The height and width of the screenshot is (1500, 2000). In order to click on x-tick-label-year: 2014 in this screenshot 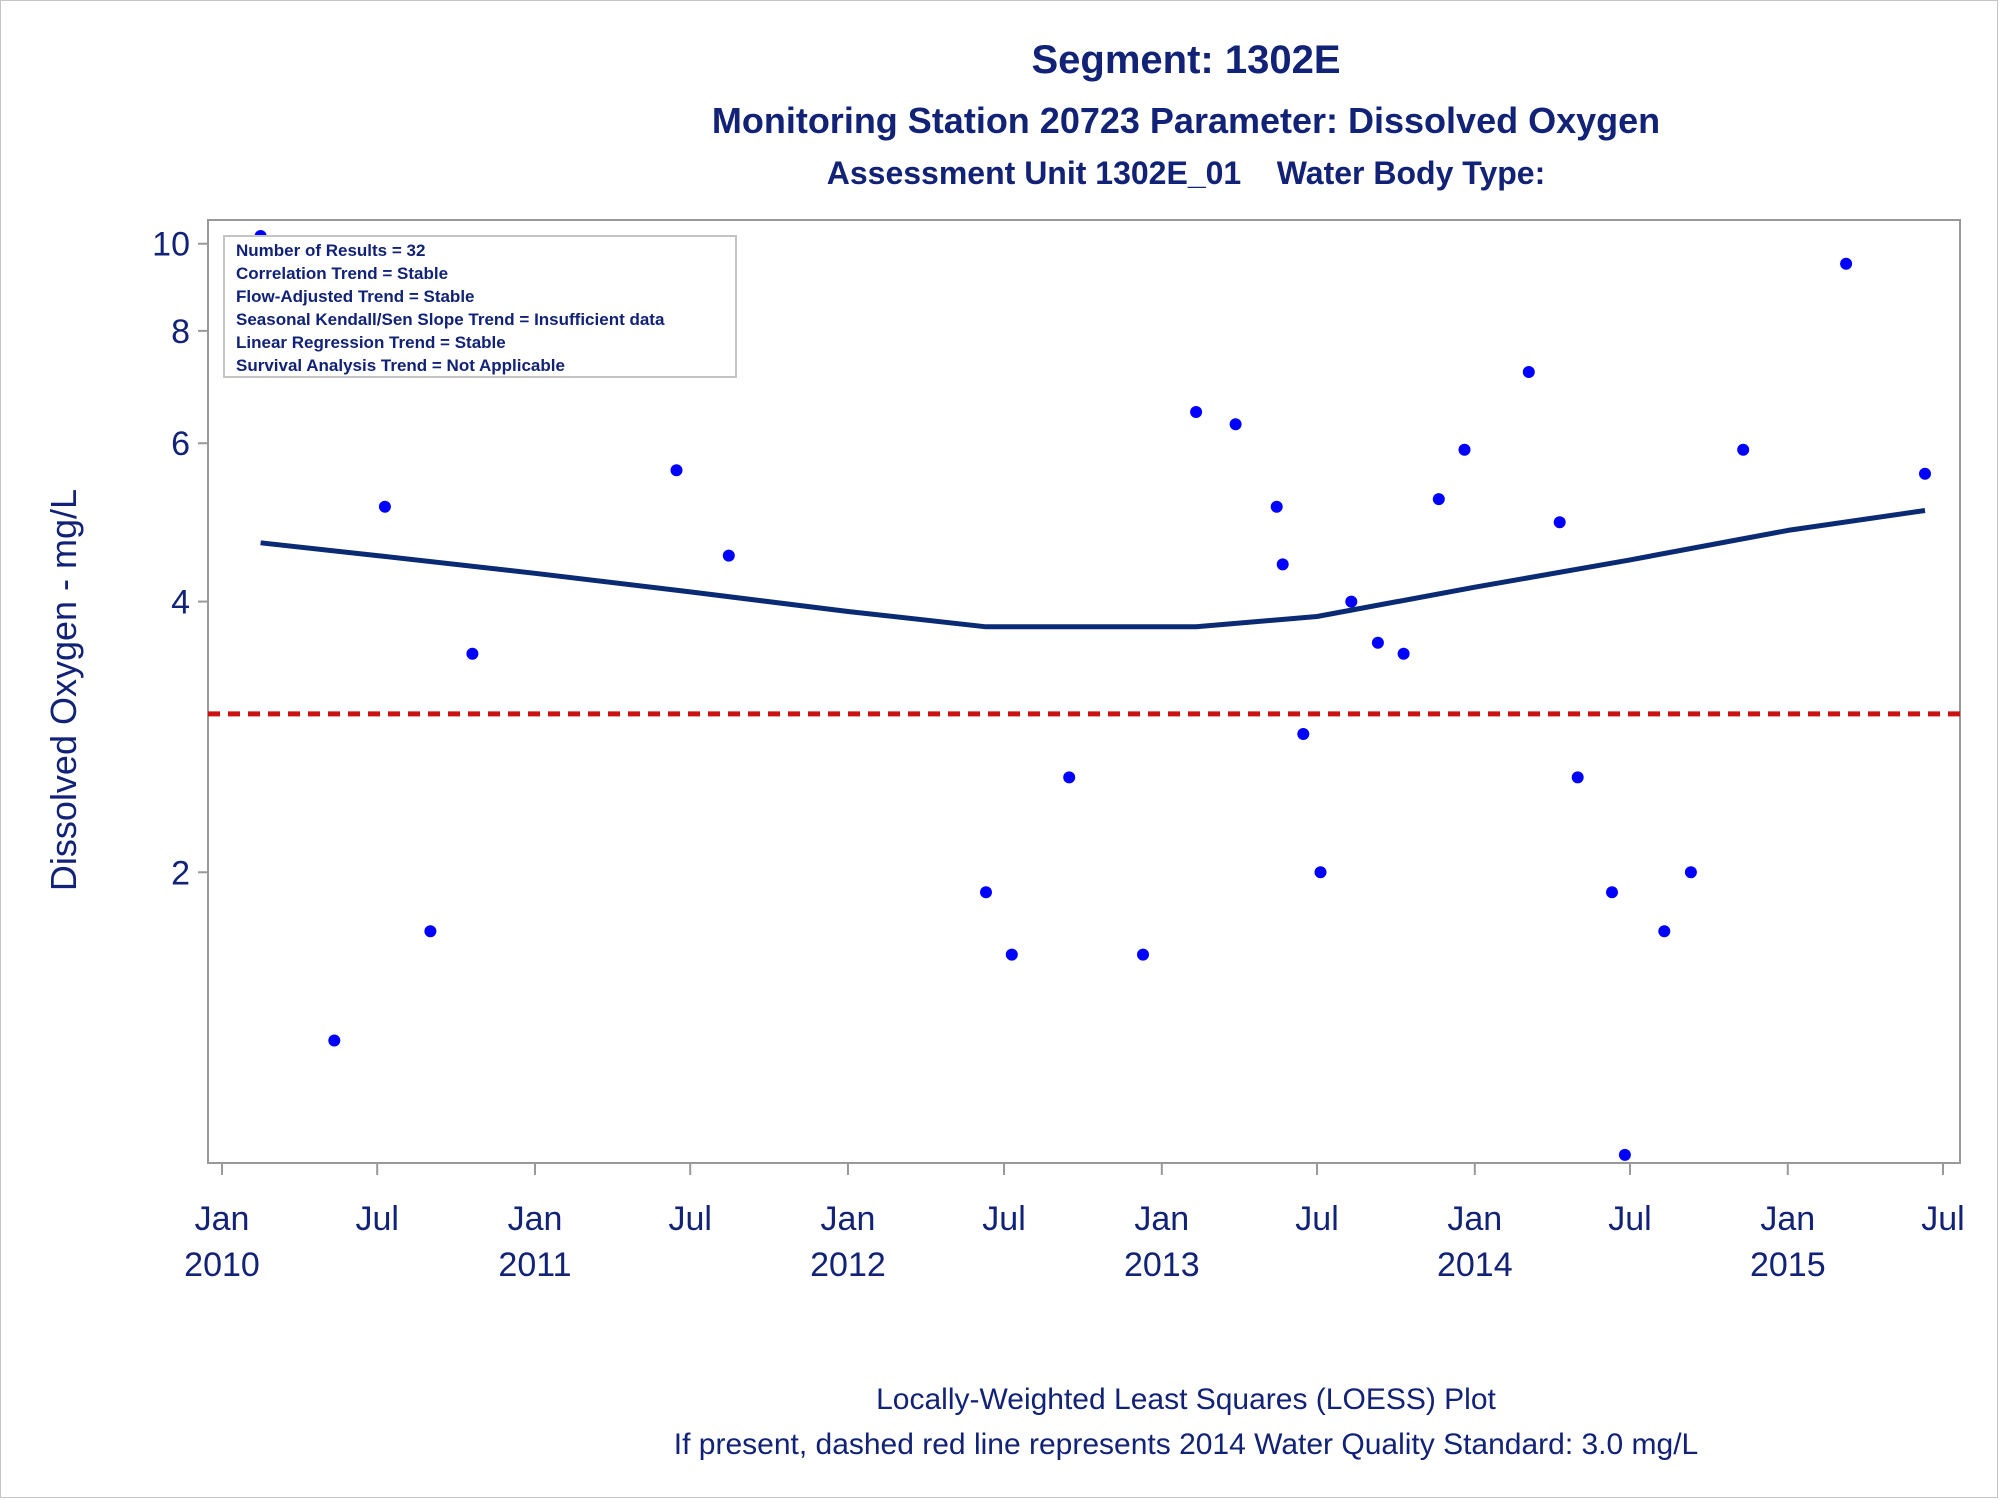, I will do `click(1475, 1265)`.